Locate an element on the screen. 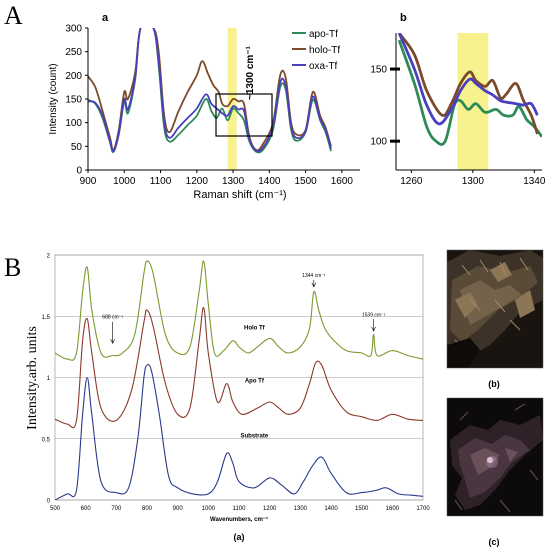  a-xtick: 1400 is located at coordinates (269, 181).